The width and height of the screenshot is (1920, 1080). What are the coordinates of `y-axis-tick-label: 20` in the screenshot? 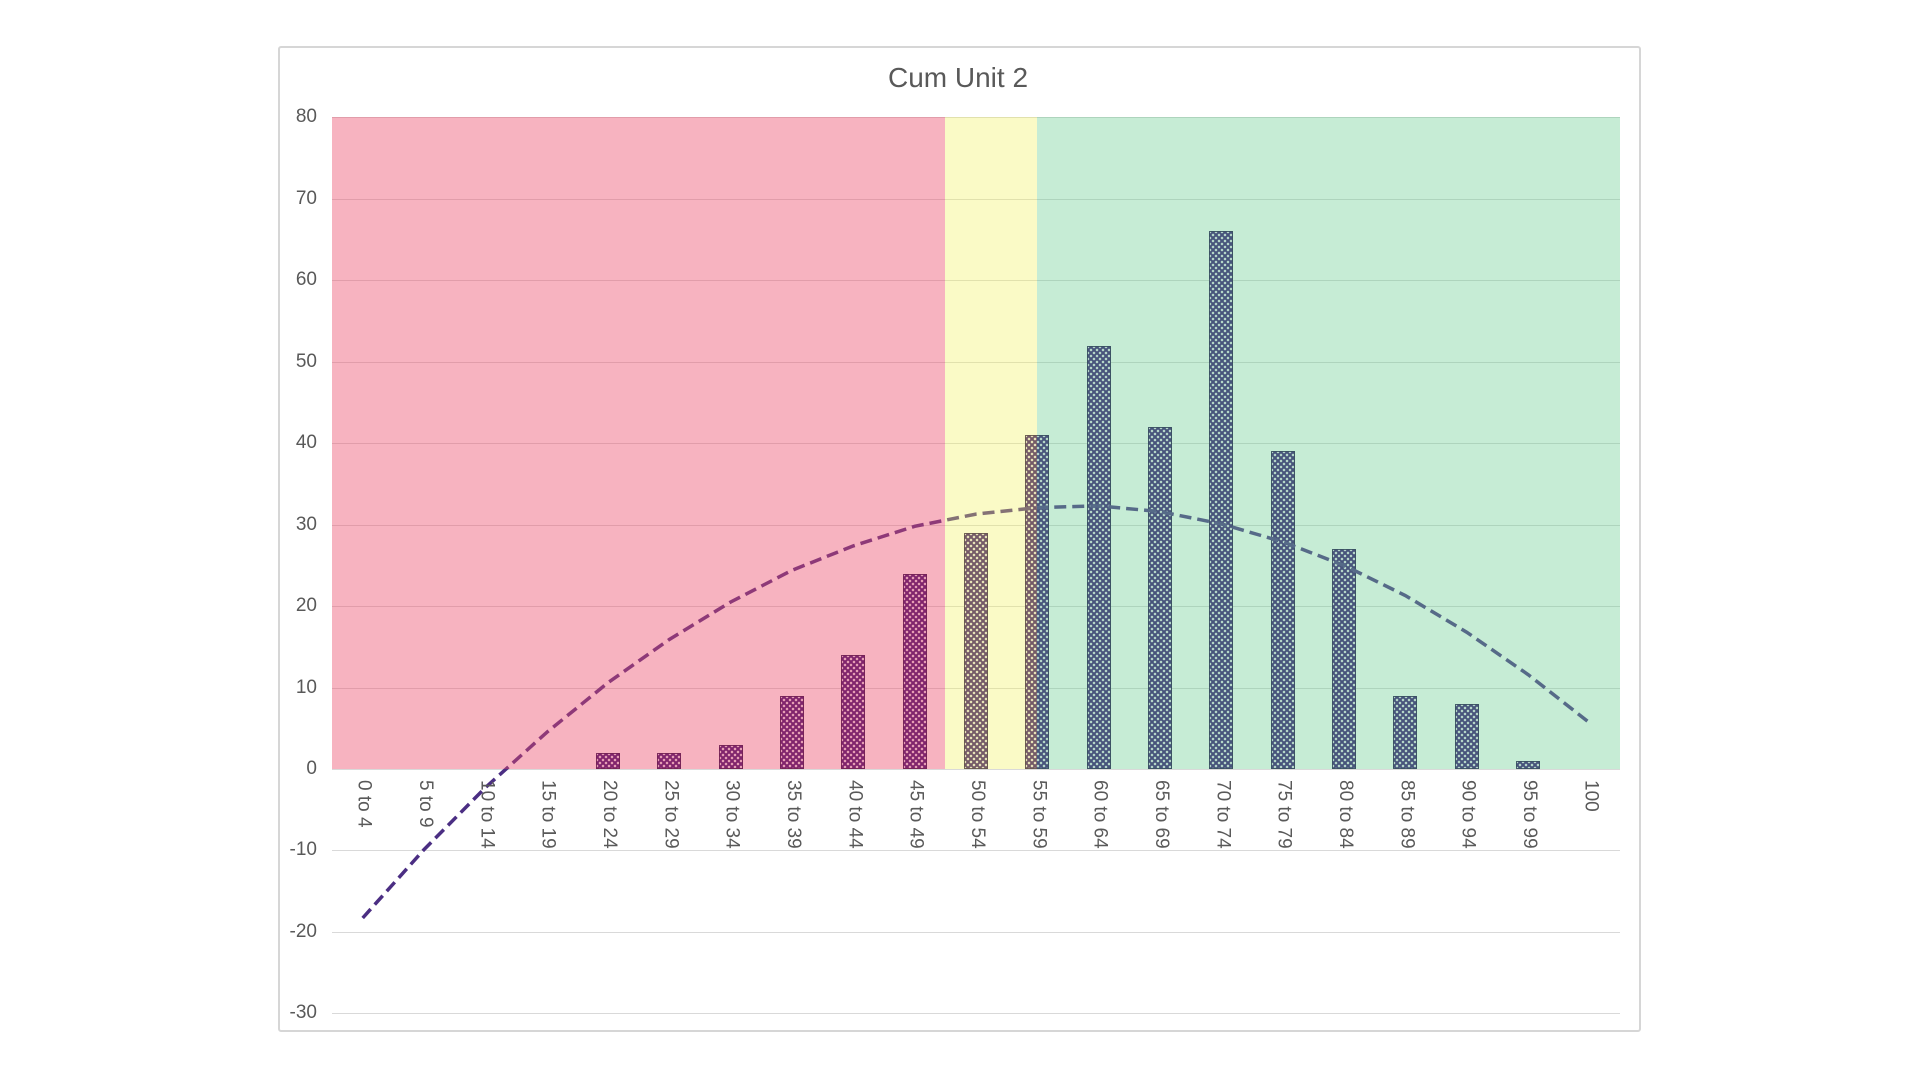 It's located at (306, 606).